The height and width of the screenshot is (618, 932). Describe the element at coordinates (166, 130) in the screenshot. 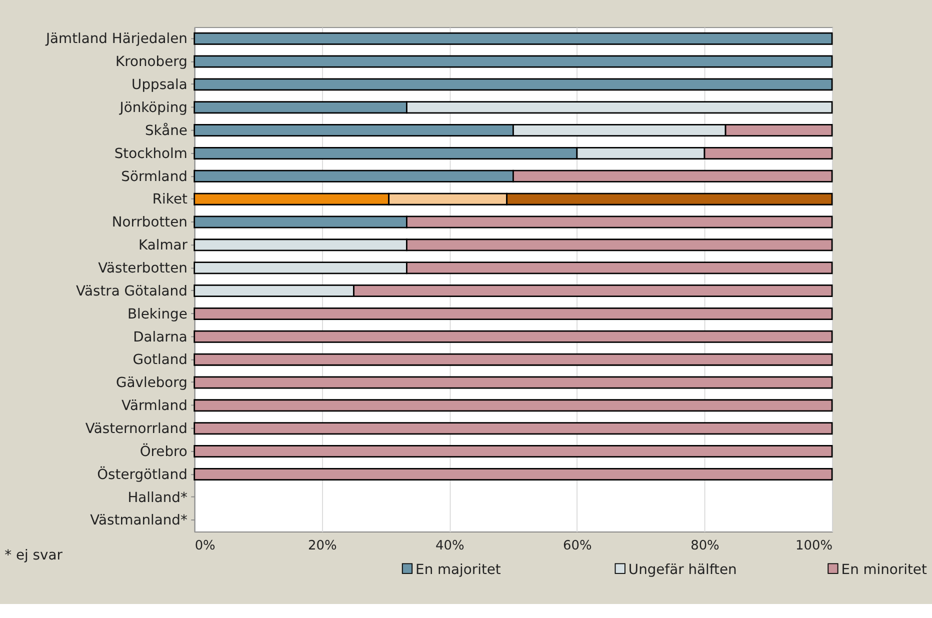

I see `y-tick-label: Skåne` at that location.